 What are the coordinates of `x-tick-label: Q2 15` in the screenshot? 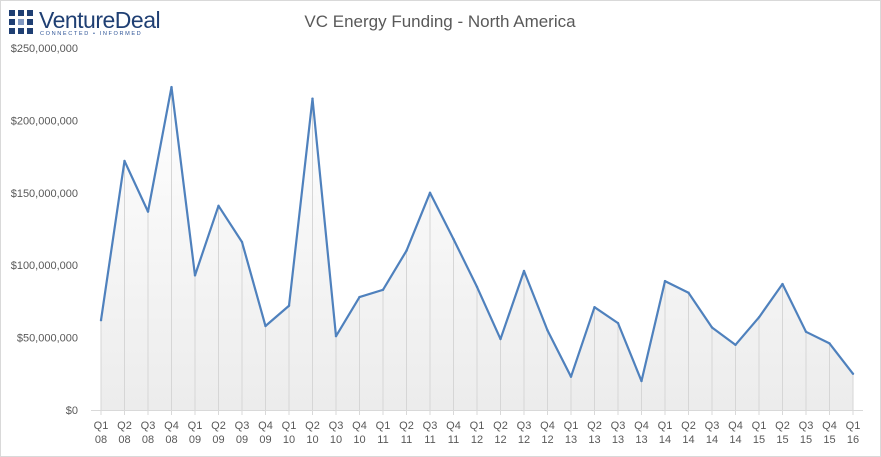 It's located at (782, 433).